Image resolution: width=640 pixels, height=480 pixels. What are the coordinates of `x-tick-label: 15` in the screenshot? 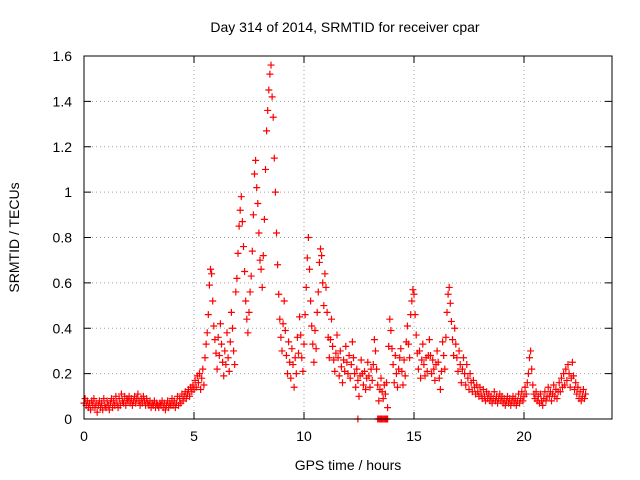 It's located at (414, 436).